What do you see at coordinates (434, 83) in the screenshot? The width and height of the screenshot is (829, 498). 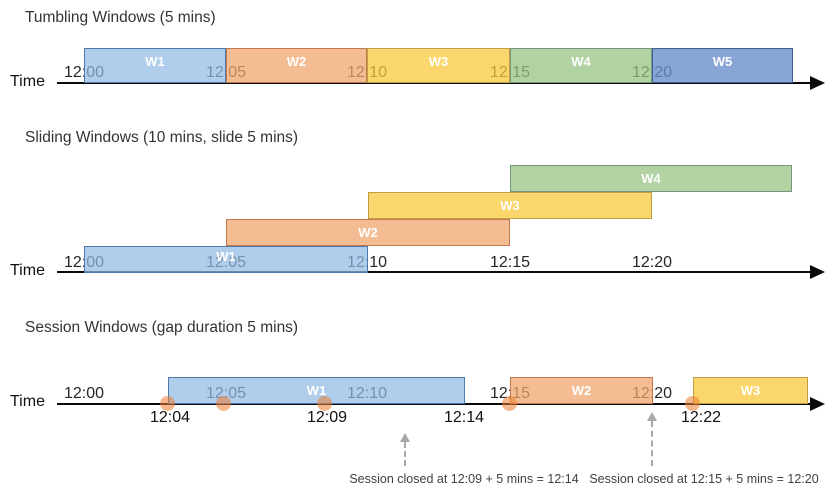 I see `tumbling-windows-time-axis` at bounding box center [434, 83].